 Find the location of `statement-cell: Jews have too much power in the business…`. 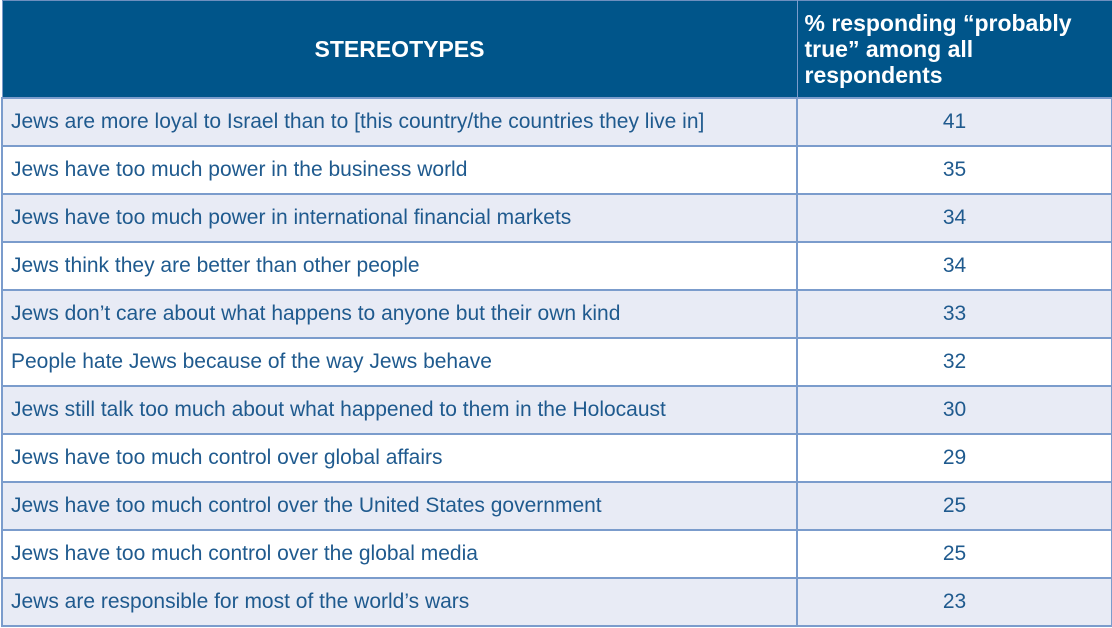

statement-cell: Jews have too much power in the business… is located at coordinates (399, 170).